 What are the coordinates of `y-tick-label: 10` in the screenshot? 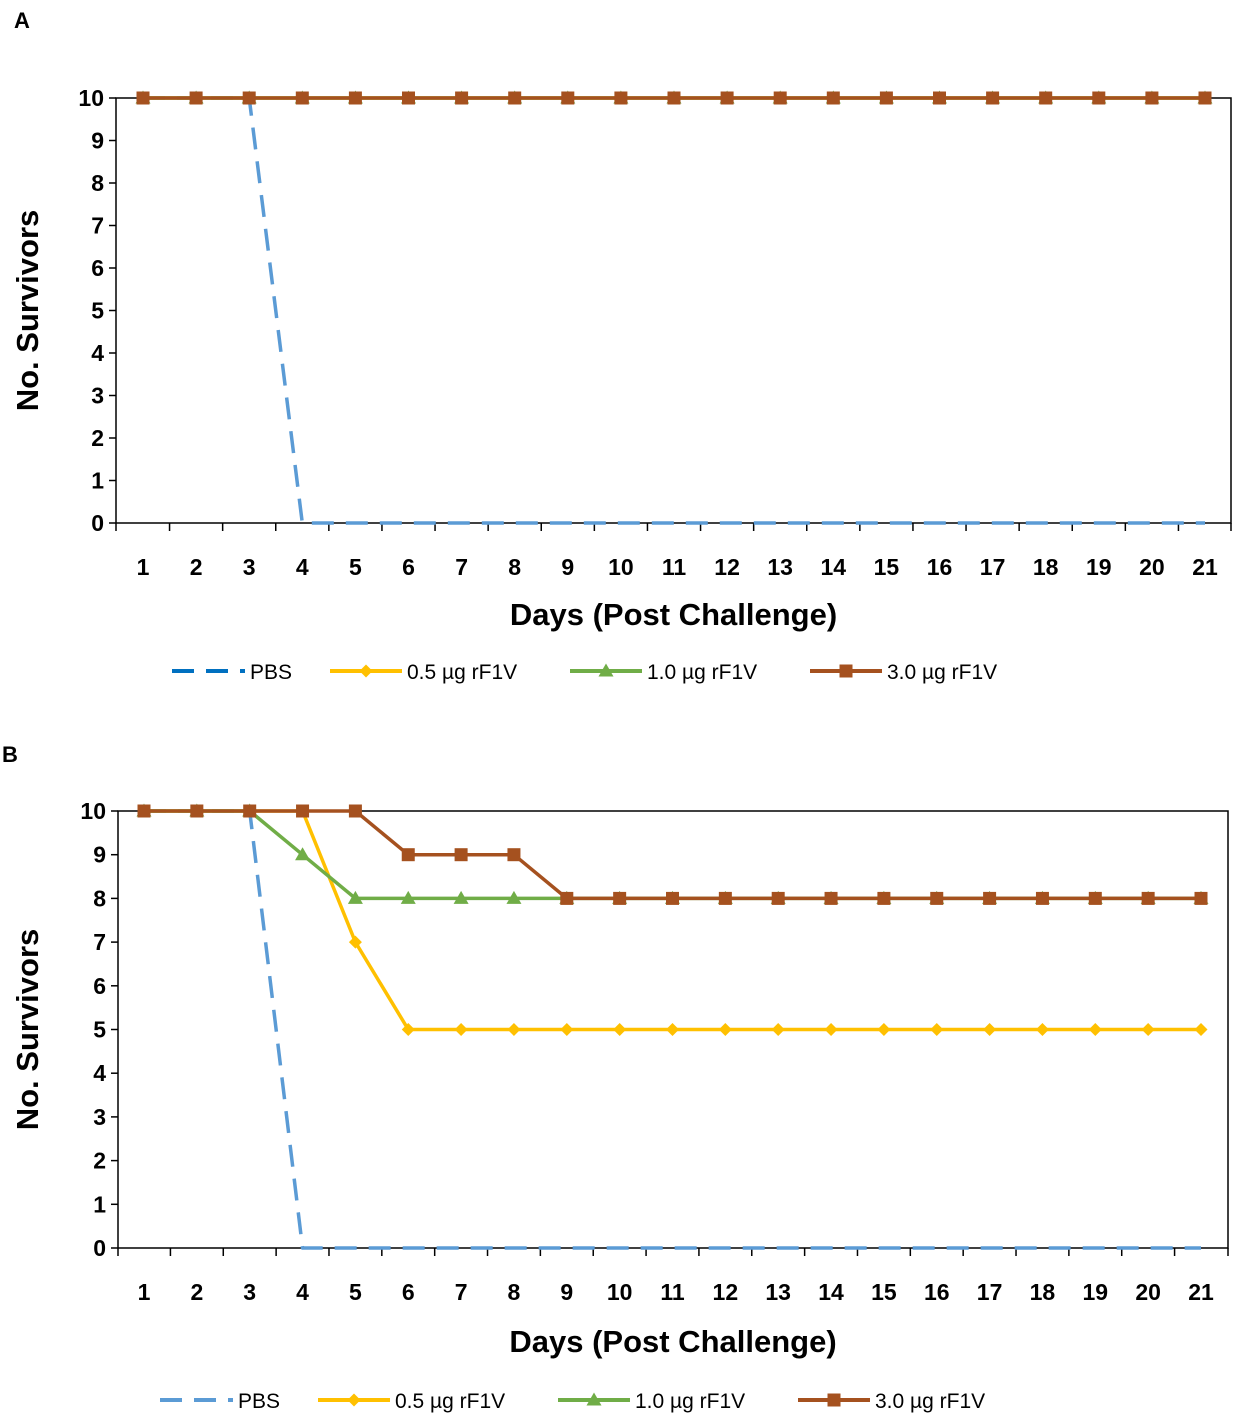 It's located at (93, 811).